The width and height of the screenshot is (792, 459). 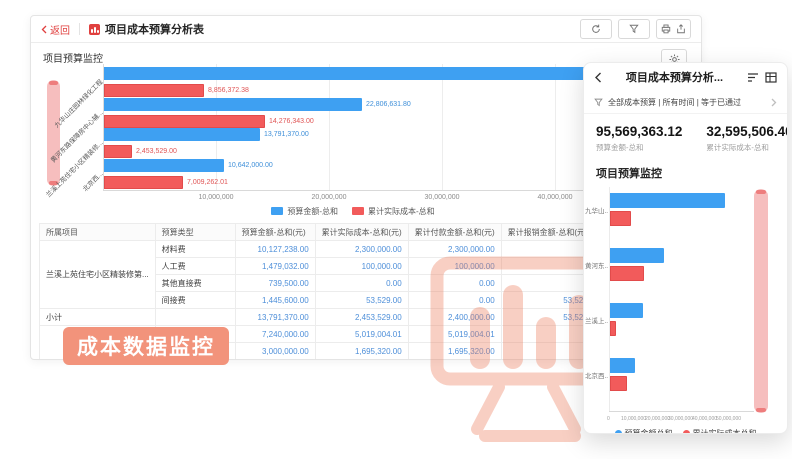 I want to click on refresh-icon, so click(x=596, y=28).